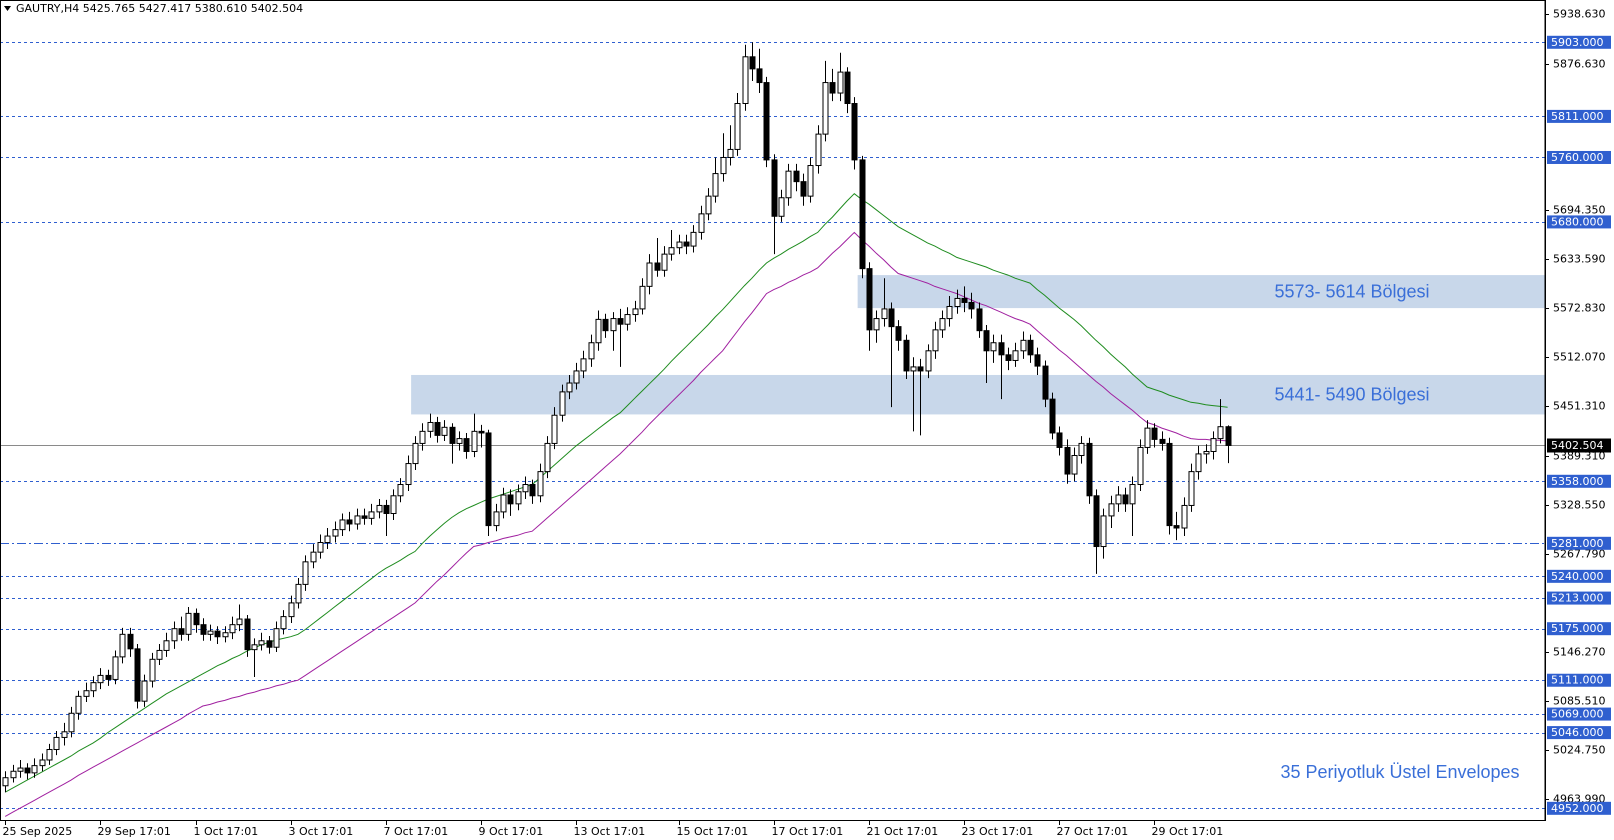 The width and height of the screenshot is (1614, 840). I want to click on level-label: 5046.000, so click(1577, 732).